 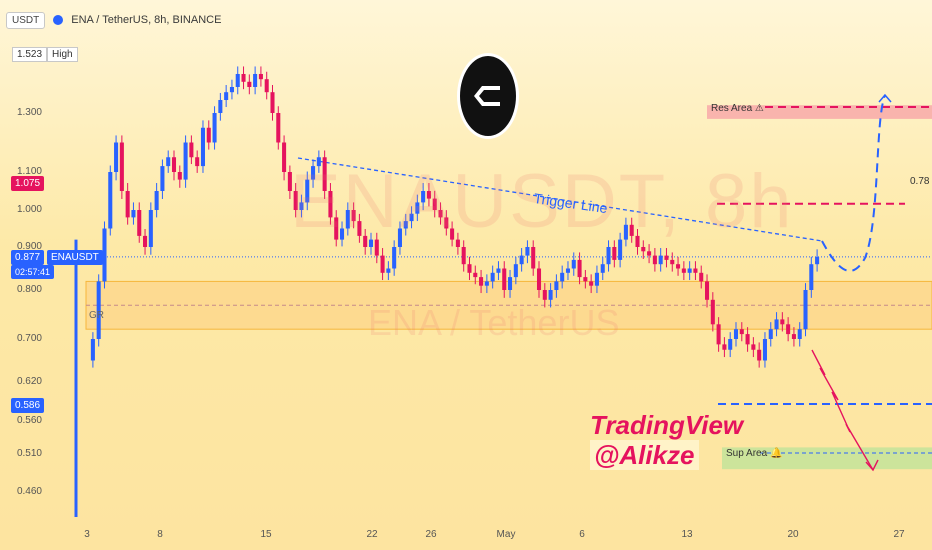 I want to click on bullish-projection, so click(x=853, y=183).